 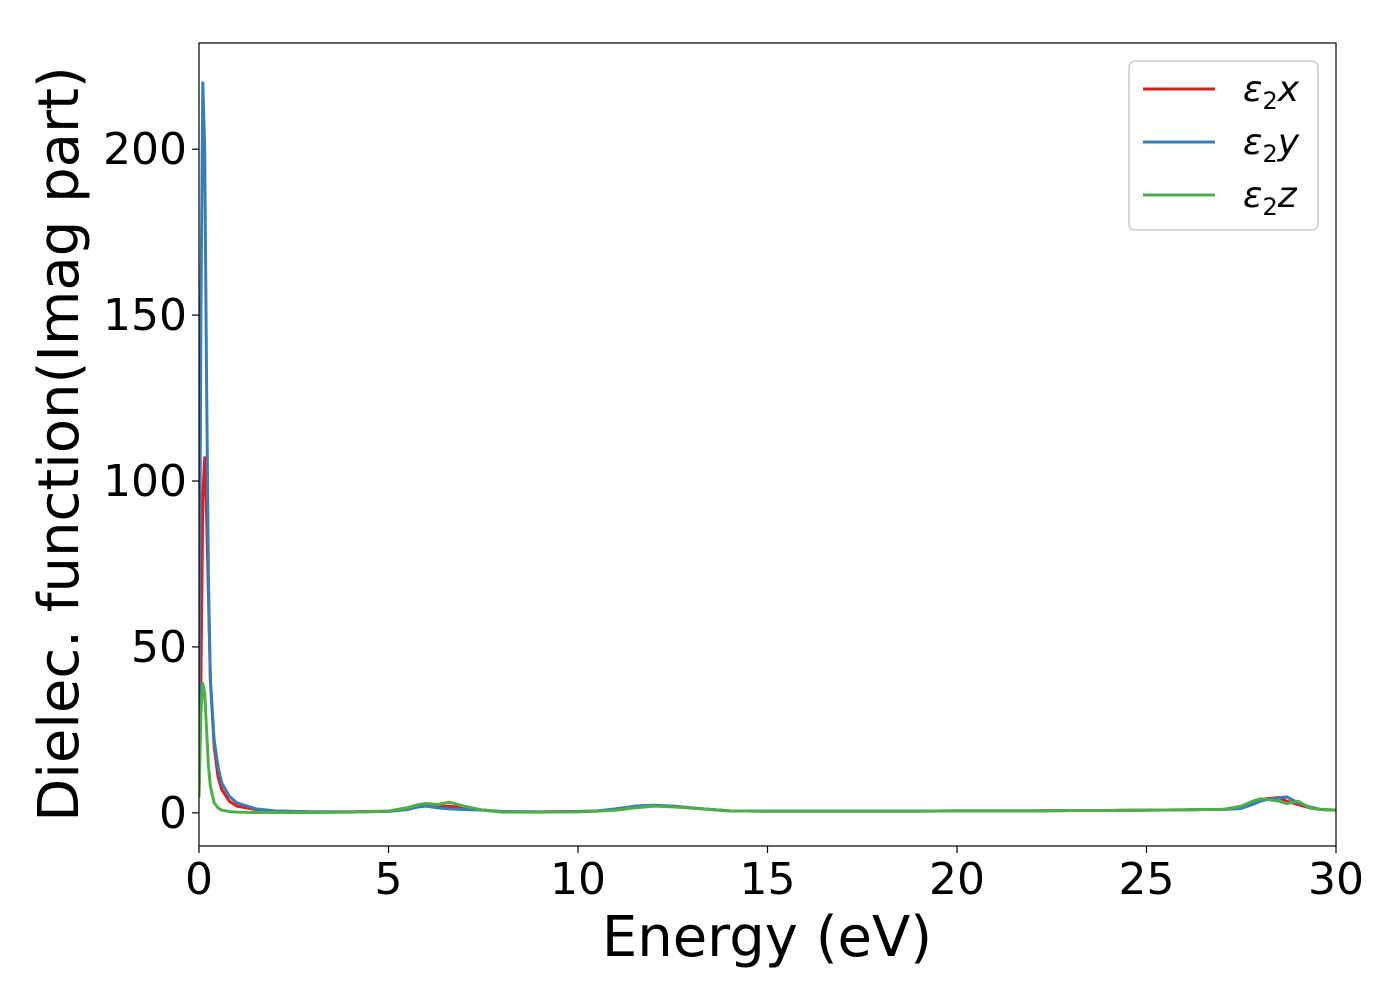 What do you see at coordinates (59, 444) in the screenshot?
I see `y-axis-title: Dielec. function(Imag part)` at bounding box center [59, 444].